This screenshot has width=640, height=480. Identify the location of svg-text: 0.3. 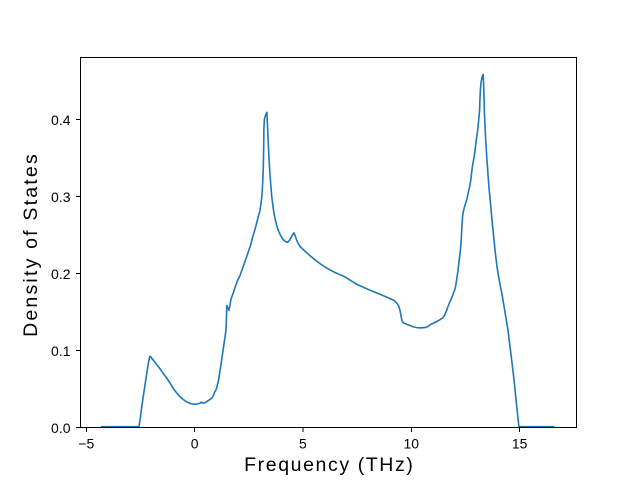
(61, 197).